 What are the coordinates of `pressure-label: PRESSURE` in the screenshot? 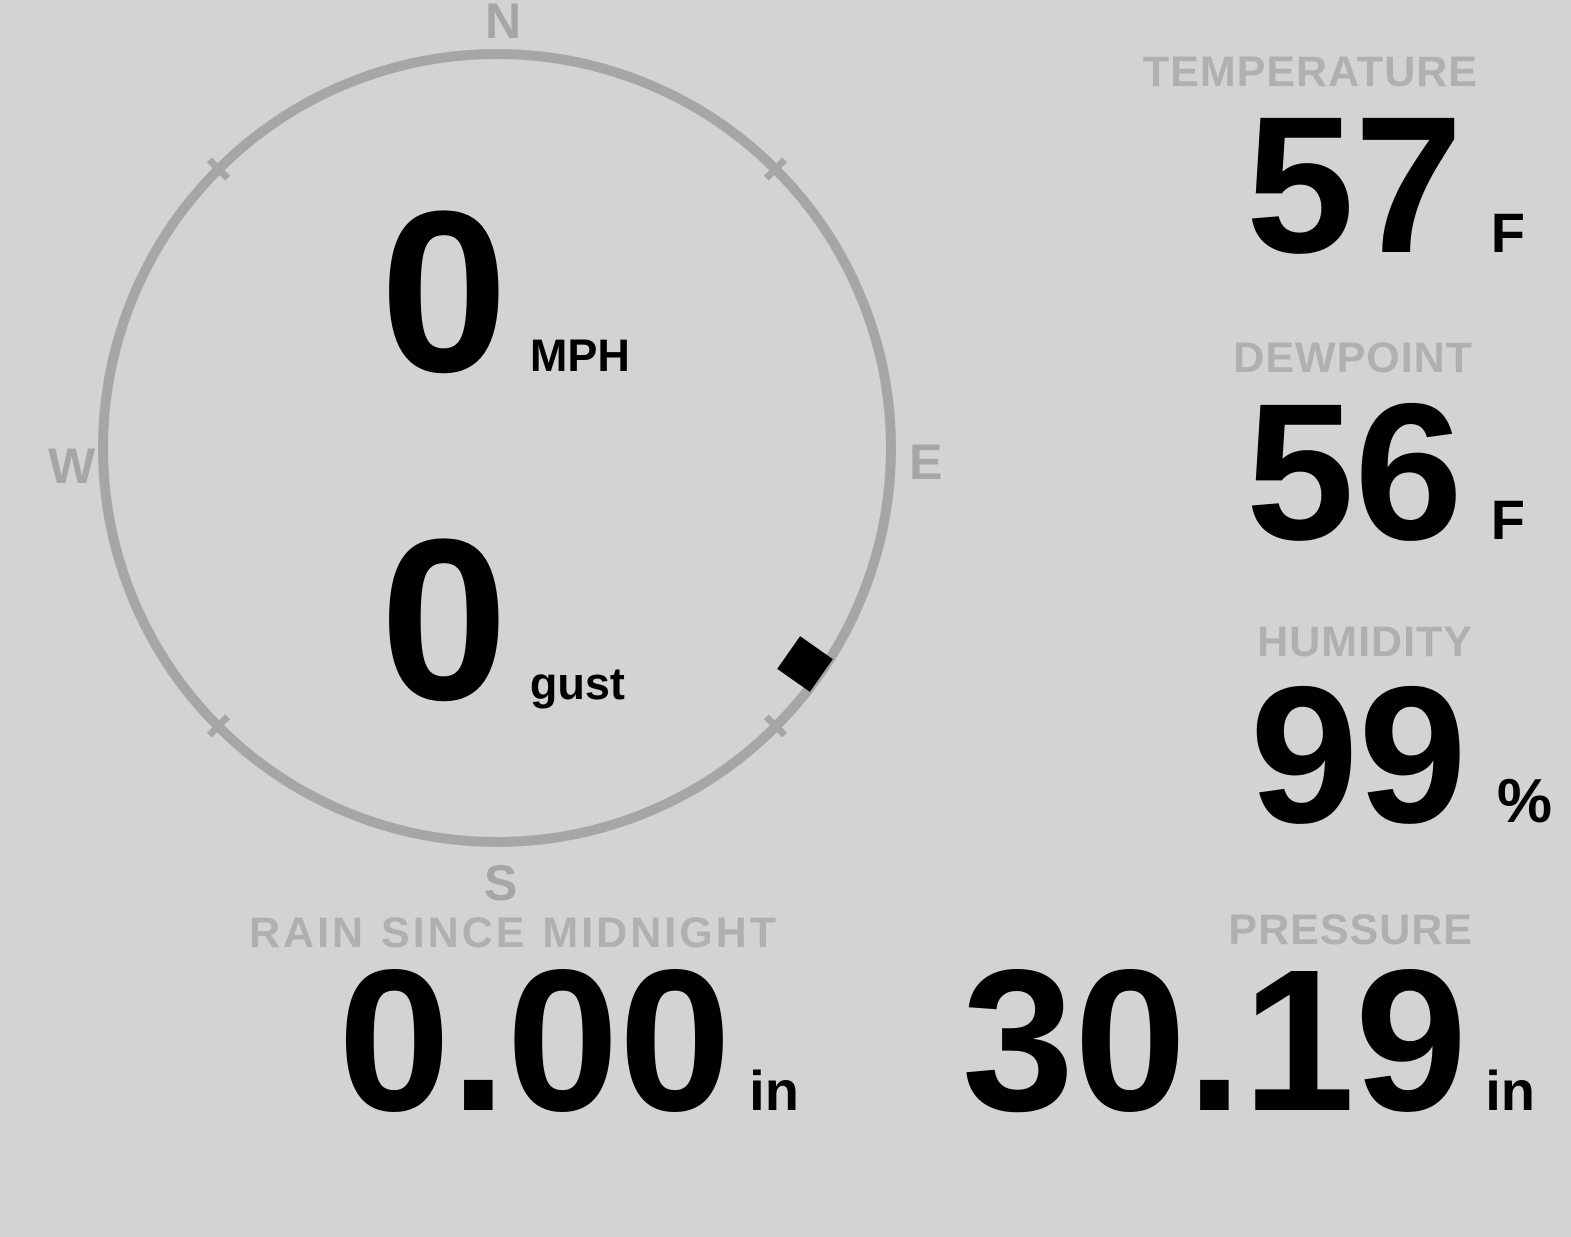 It's located at (1350, 930).